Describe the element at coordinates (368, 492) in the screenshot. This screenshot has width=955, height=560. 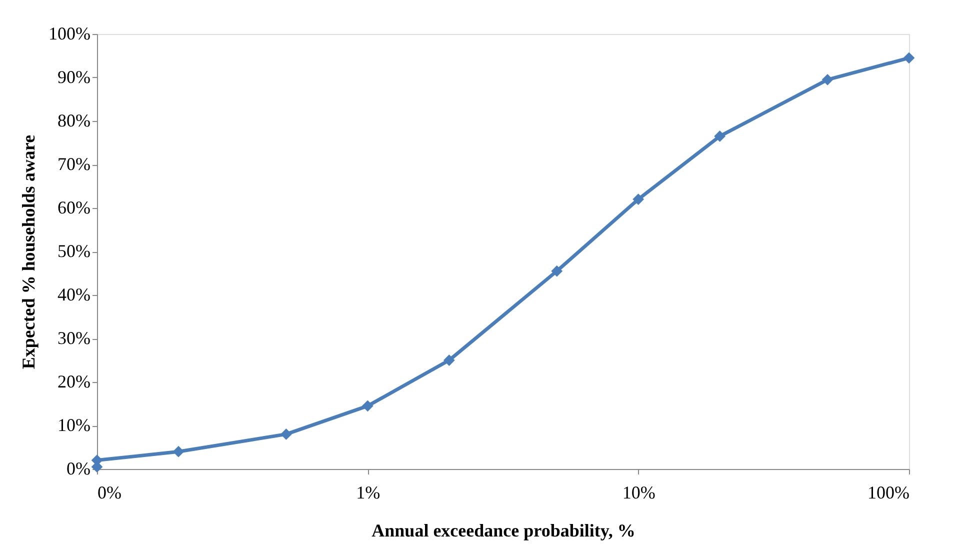
I see `x-tick-label: 1%` at that location.